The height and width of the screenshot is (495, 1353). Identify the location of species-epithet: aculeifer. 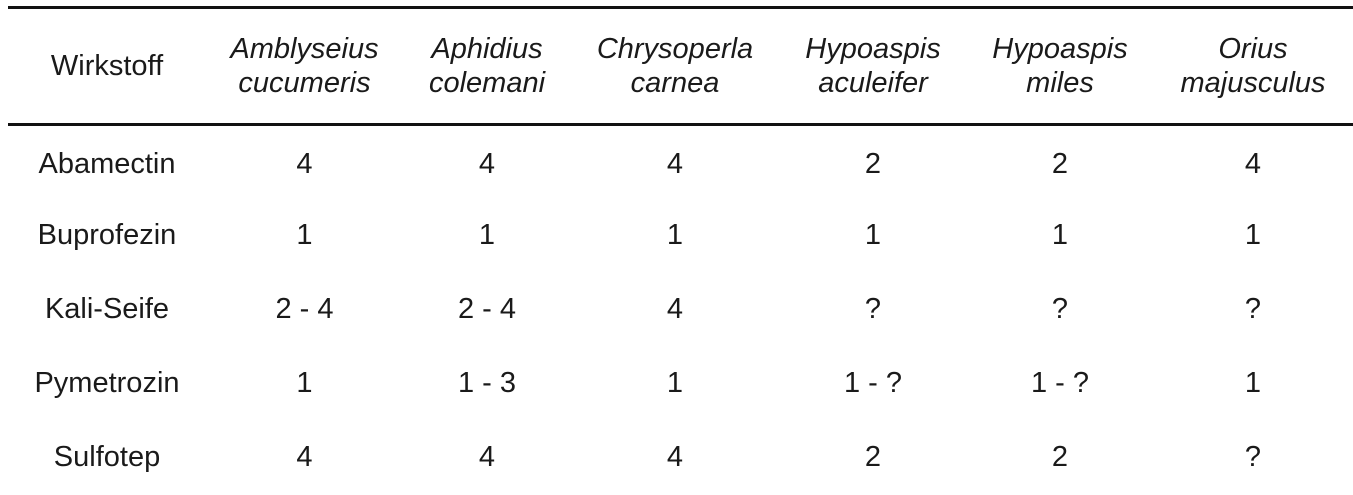
(873, 83).